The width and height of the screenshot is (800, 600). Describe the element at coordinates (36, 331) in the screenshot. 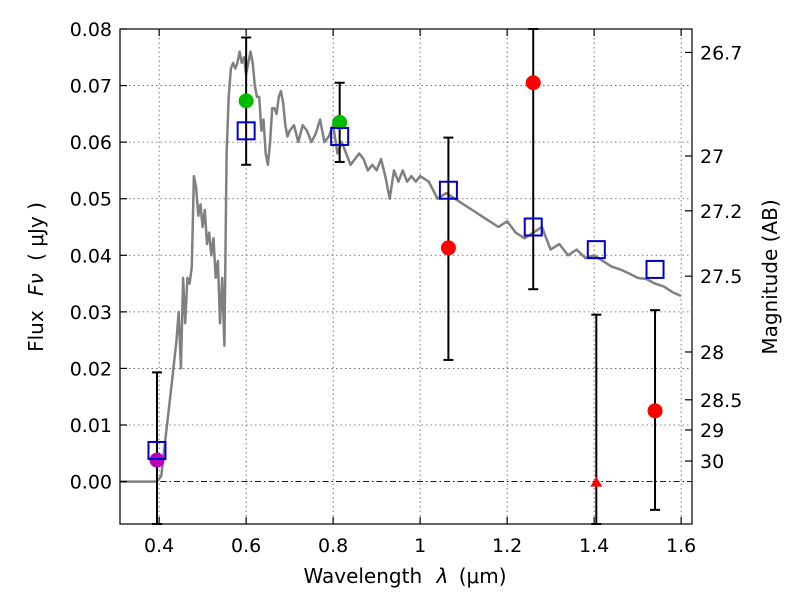

I see `y-axis-label-text: Flux` at that location.